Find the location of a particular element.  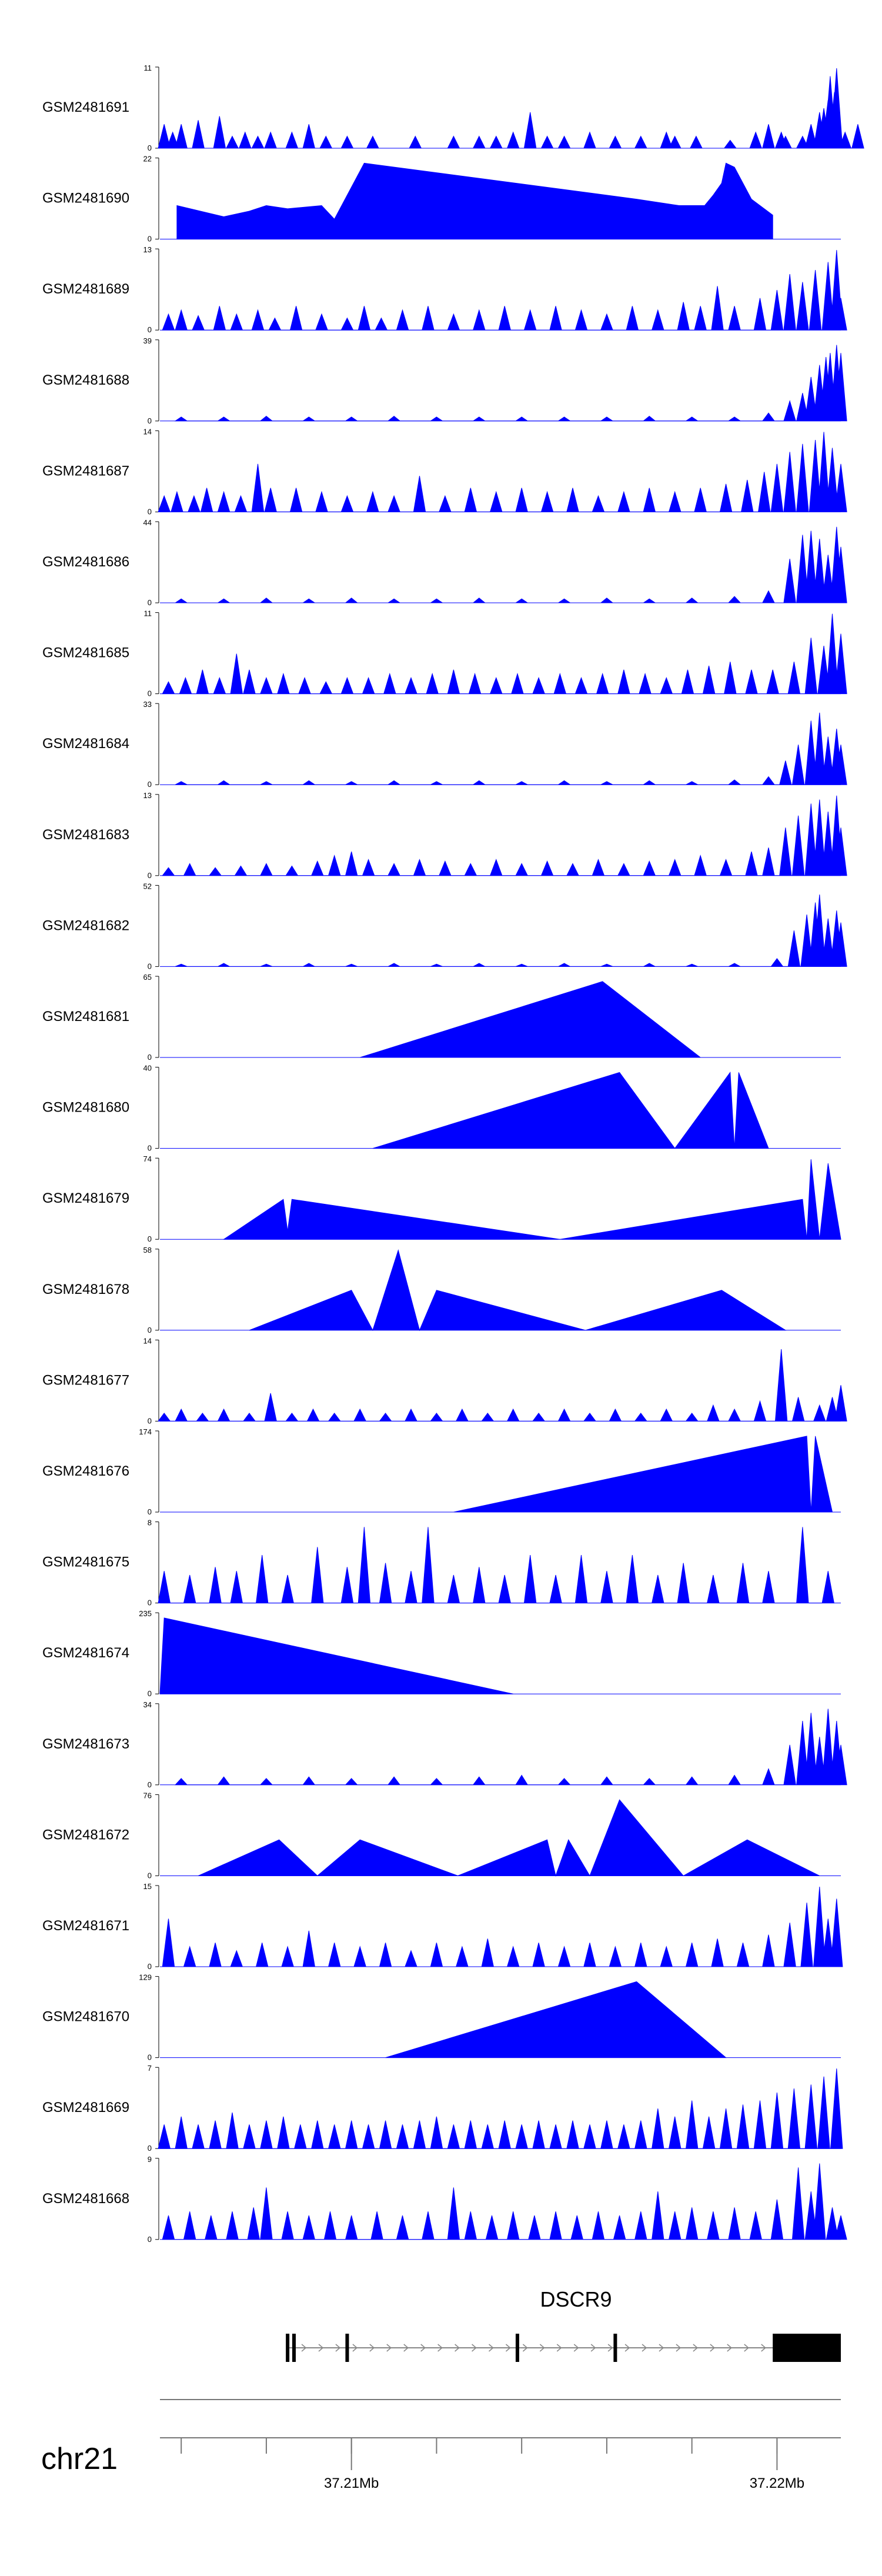

track-GSM2481688: GSM2481688 39 0 is located at coordinates (444, 380).